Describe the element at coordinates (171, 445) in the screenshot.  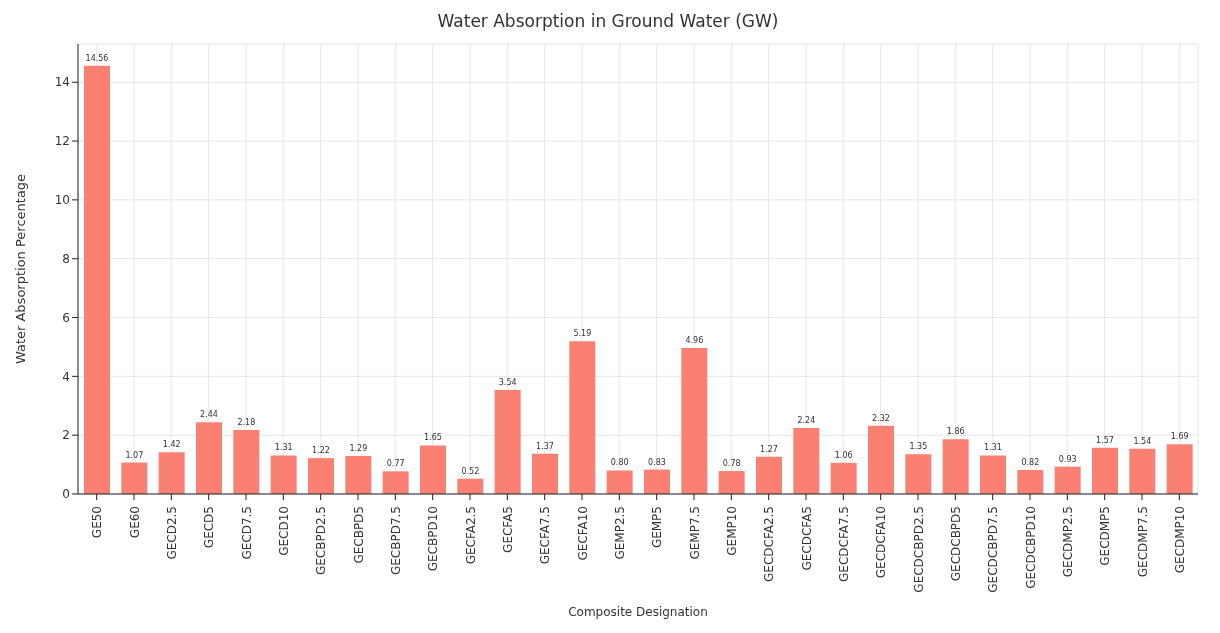
I see `data-label: 1.42` at that location.